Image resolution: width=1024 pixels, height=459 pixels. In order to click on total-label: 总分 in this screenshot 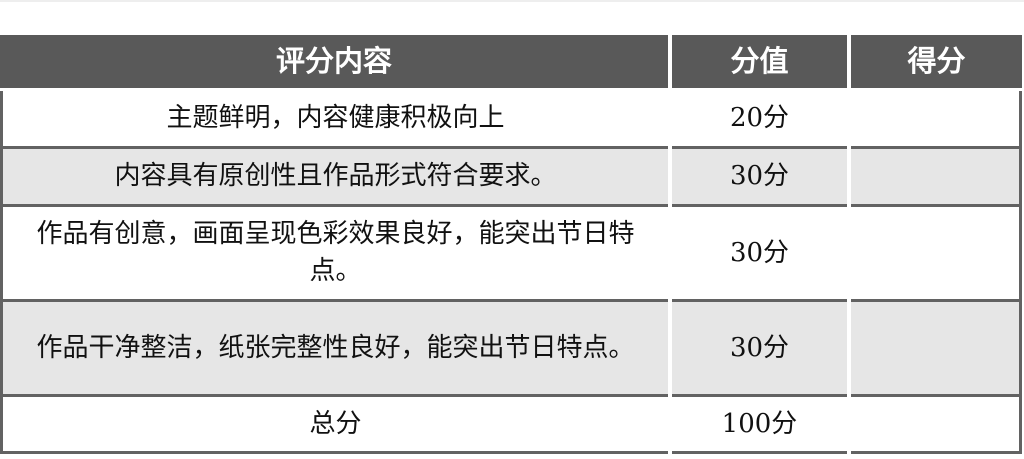, I will do `click(334, 425)`.